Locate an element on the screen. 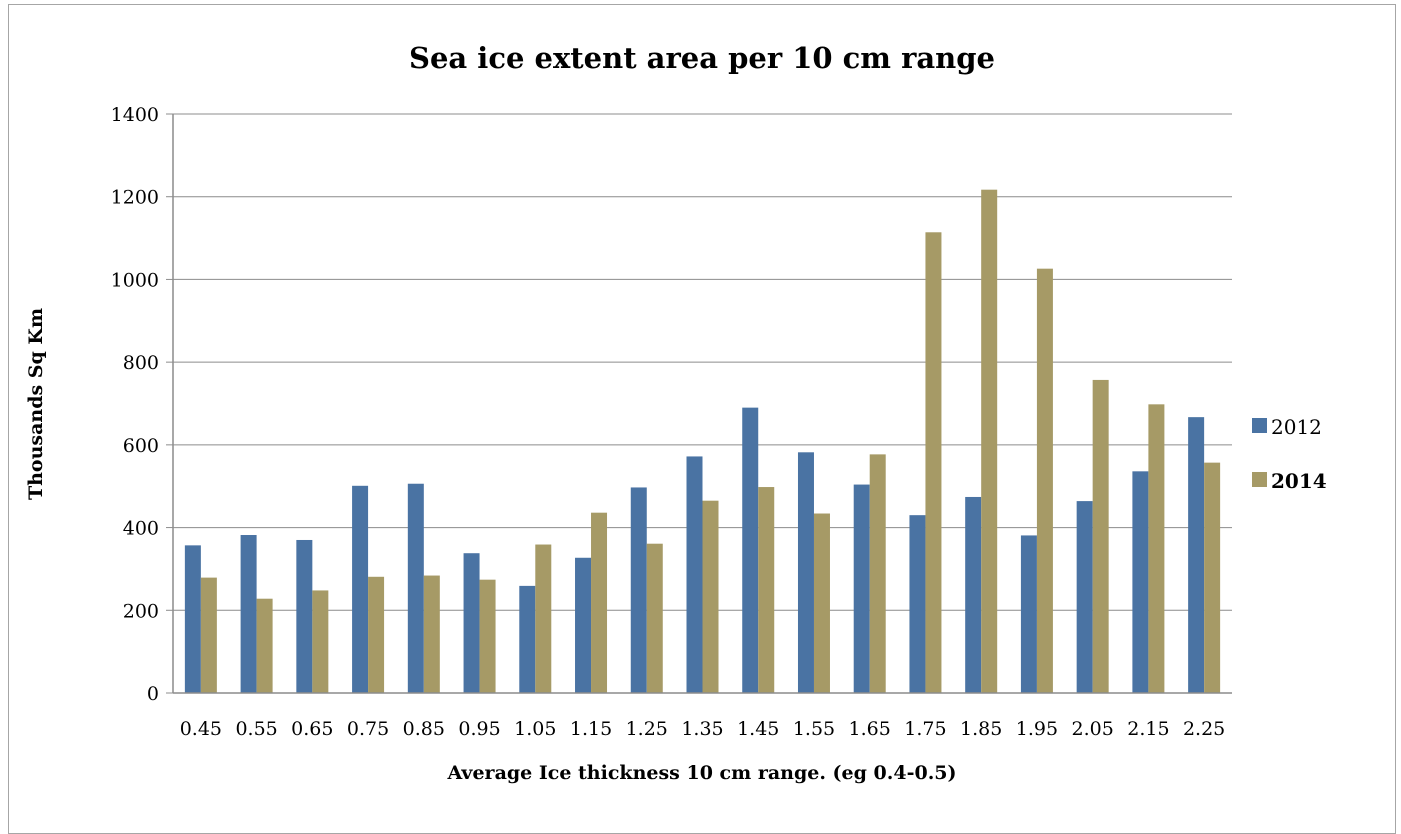  bar-2014-1.65 is located at coordinates (877, 573).